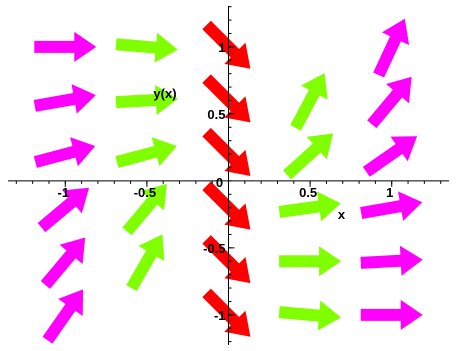 The image size is (457, 351). I want to click on x-tick-label: 0.5, so click(308, 192).